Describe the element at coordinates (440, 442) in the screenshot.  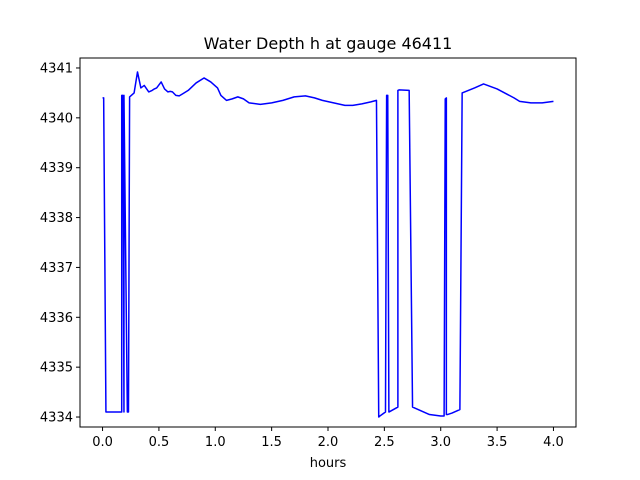
I see `x-tick-label: 3.0` at that location.